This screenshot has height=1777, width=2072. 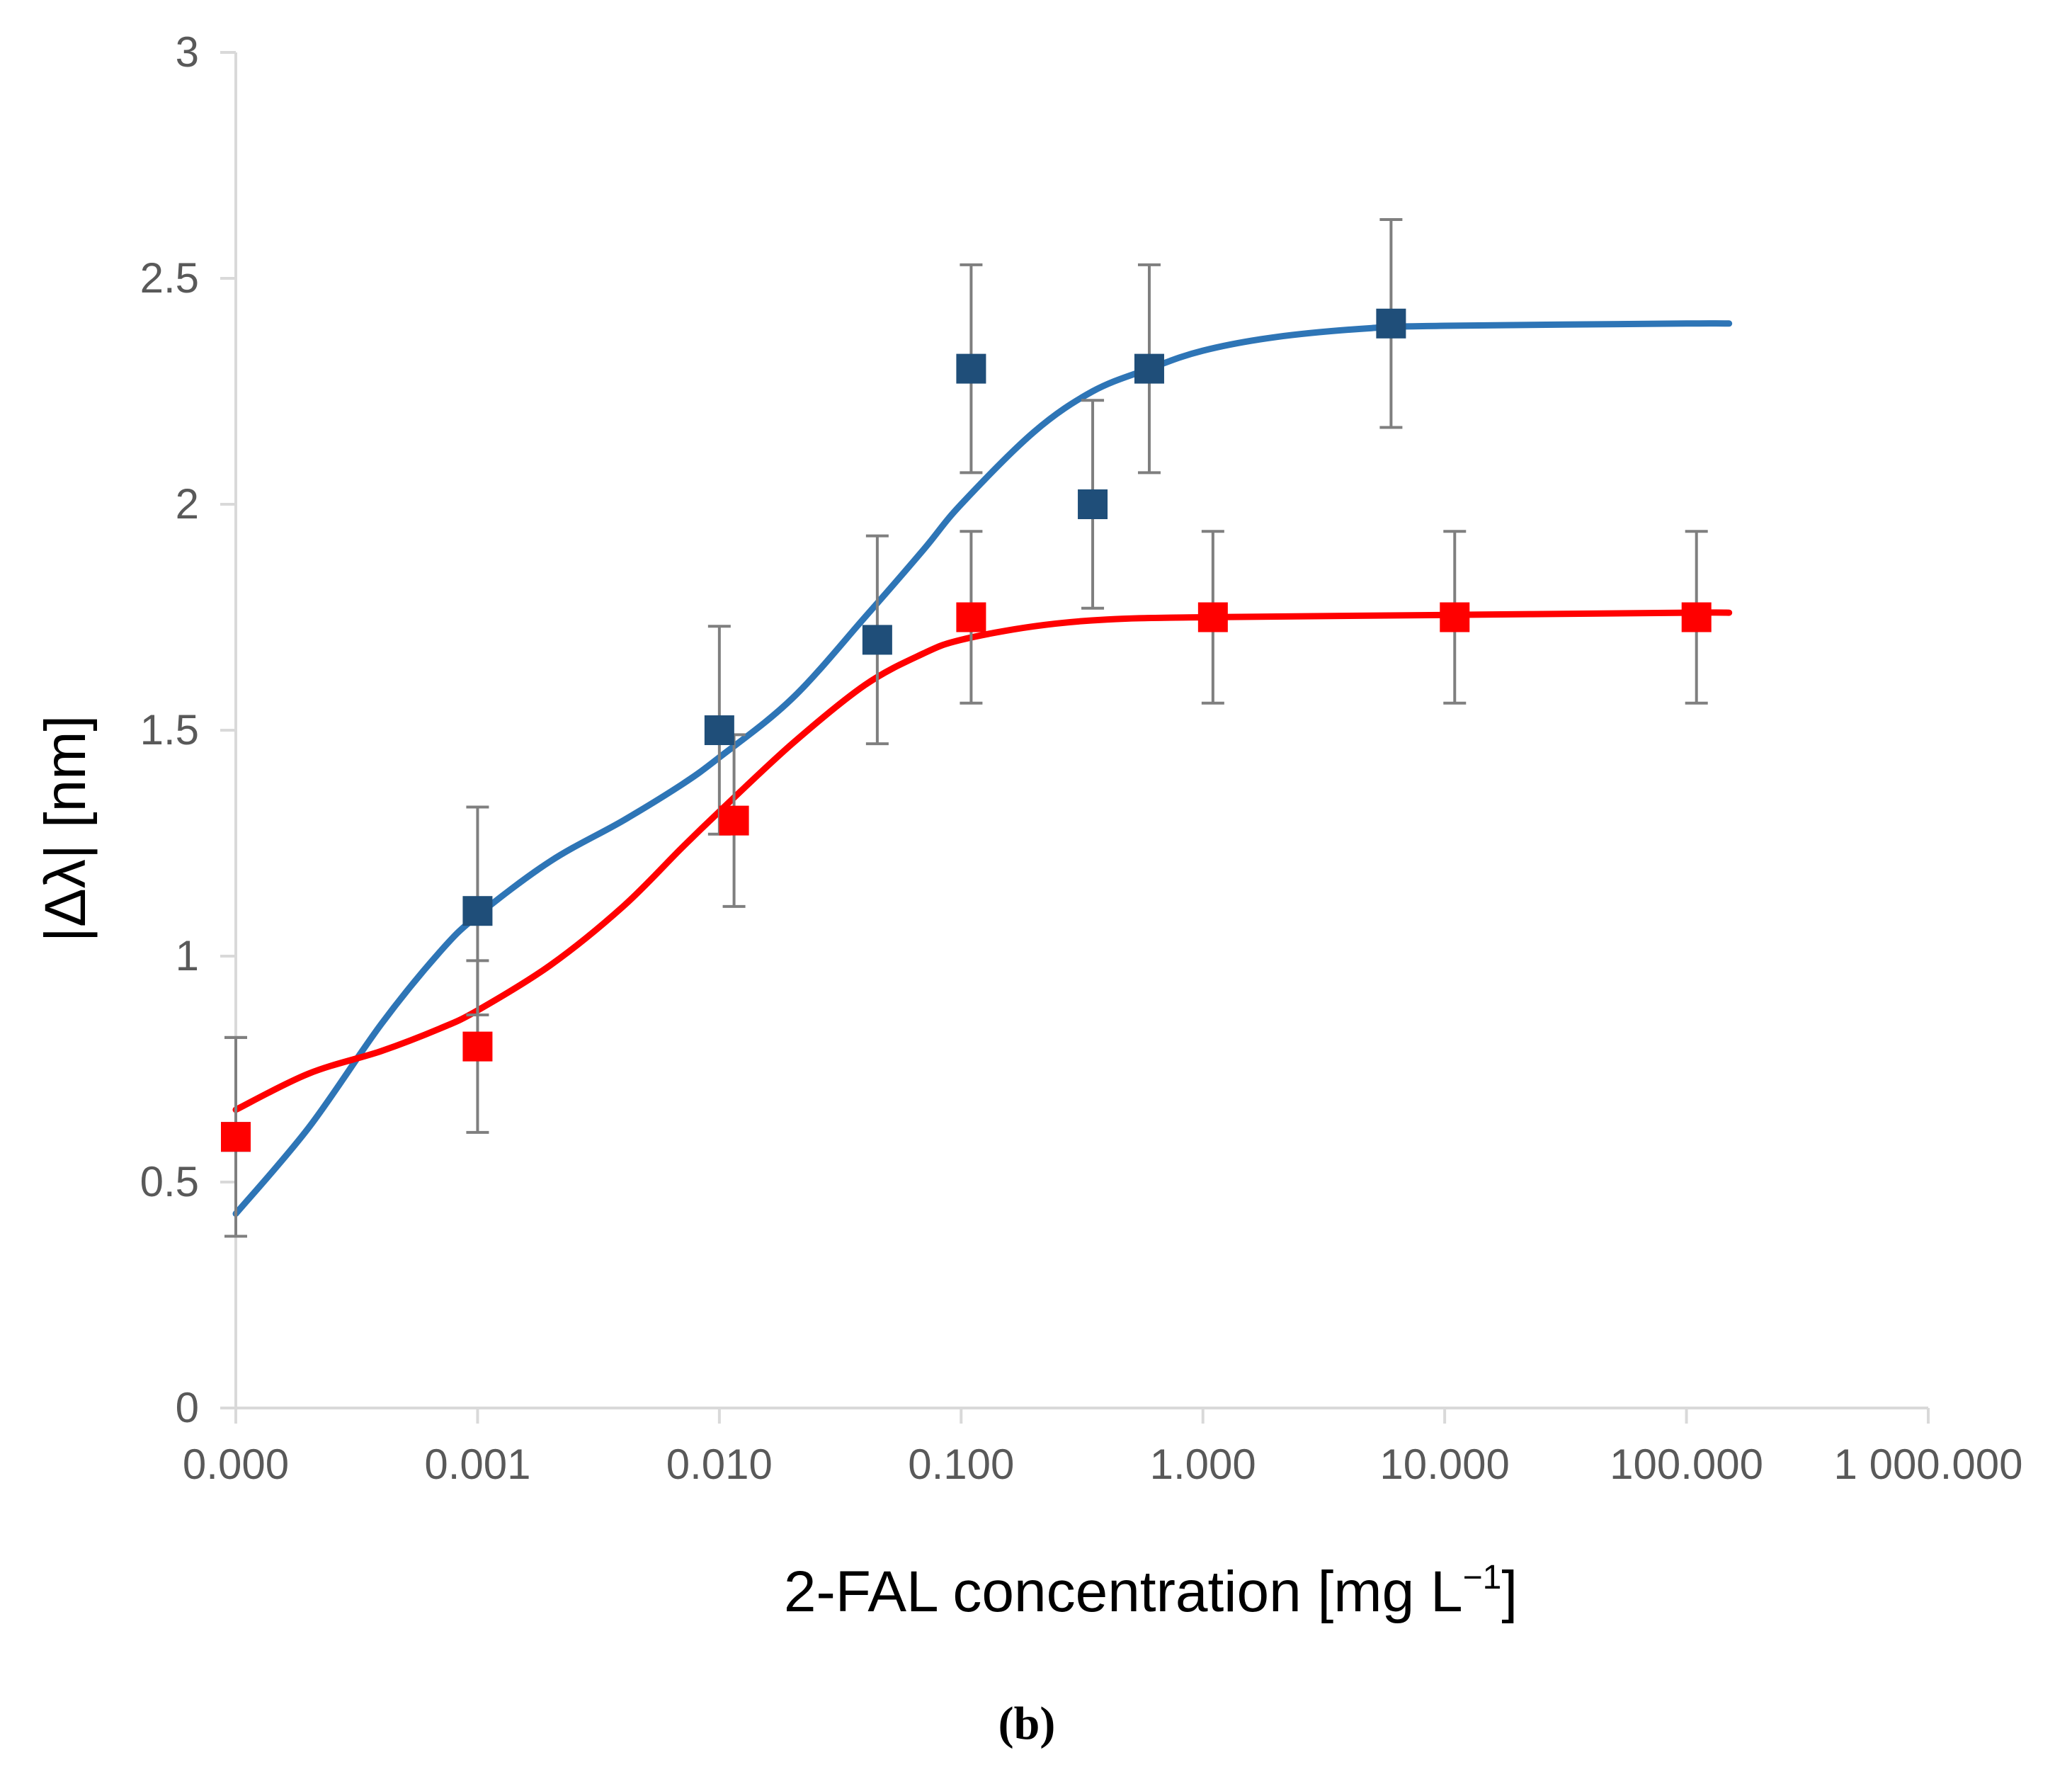 I want to click on y-axis-ticks: 0 0.5 1 1.5 2 2.5 3, so click(x=188, y=729).